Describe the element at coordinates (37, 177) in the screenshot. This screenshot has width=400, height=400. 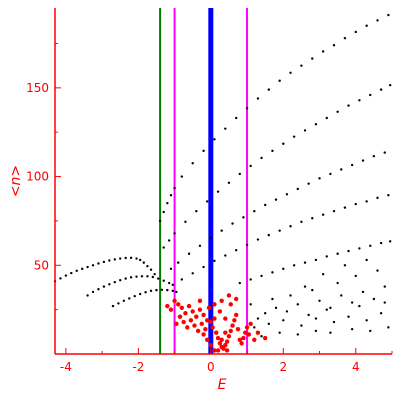
I see `y-tick-label: 100` at that location.